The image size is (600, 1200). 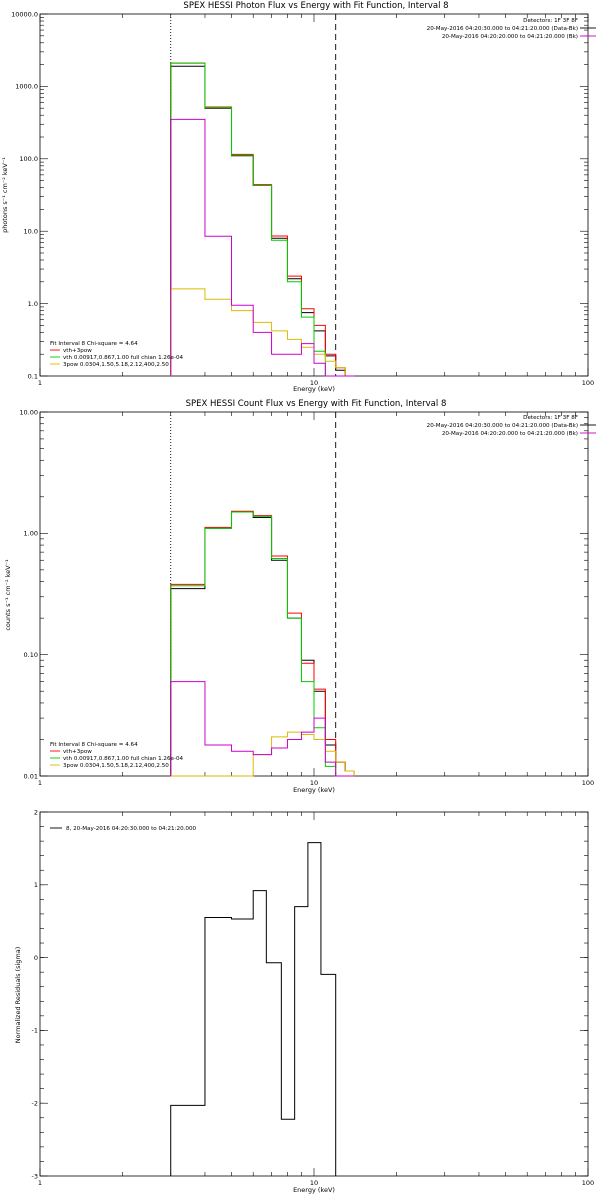 What do you see at coordinates (314, 1183) in the screenshot?
I see `panel3-x-tick-label: 10` at bounding box center [314, 1183].